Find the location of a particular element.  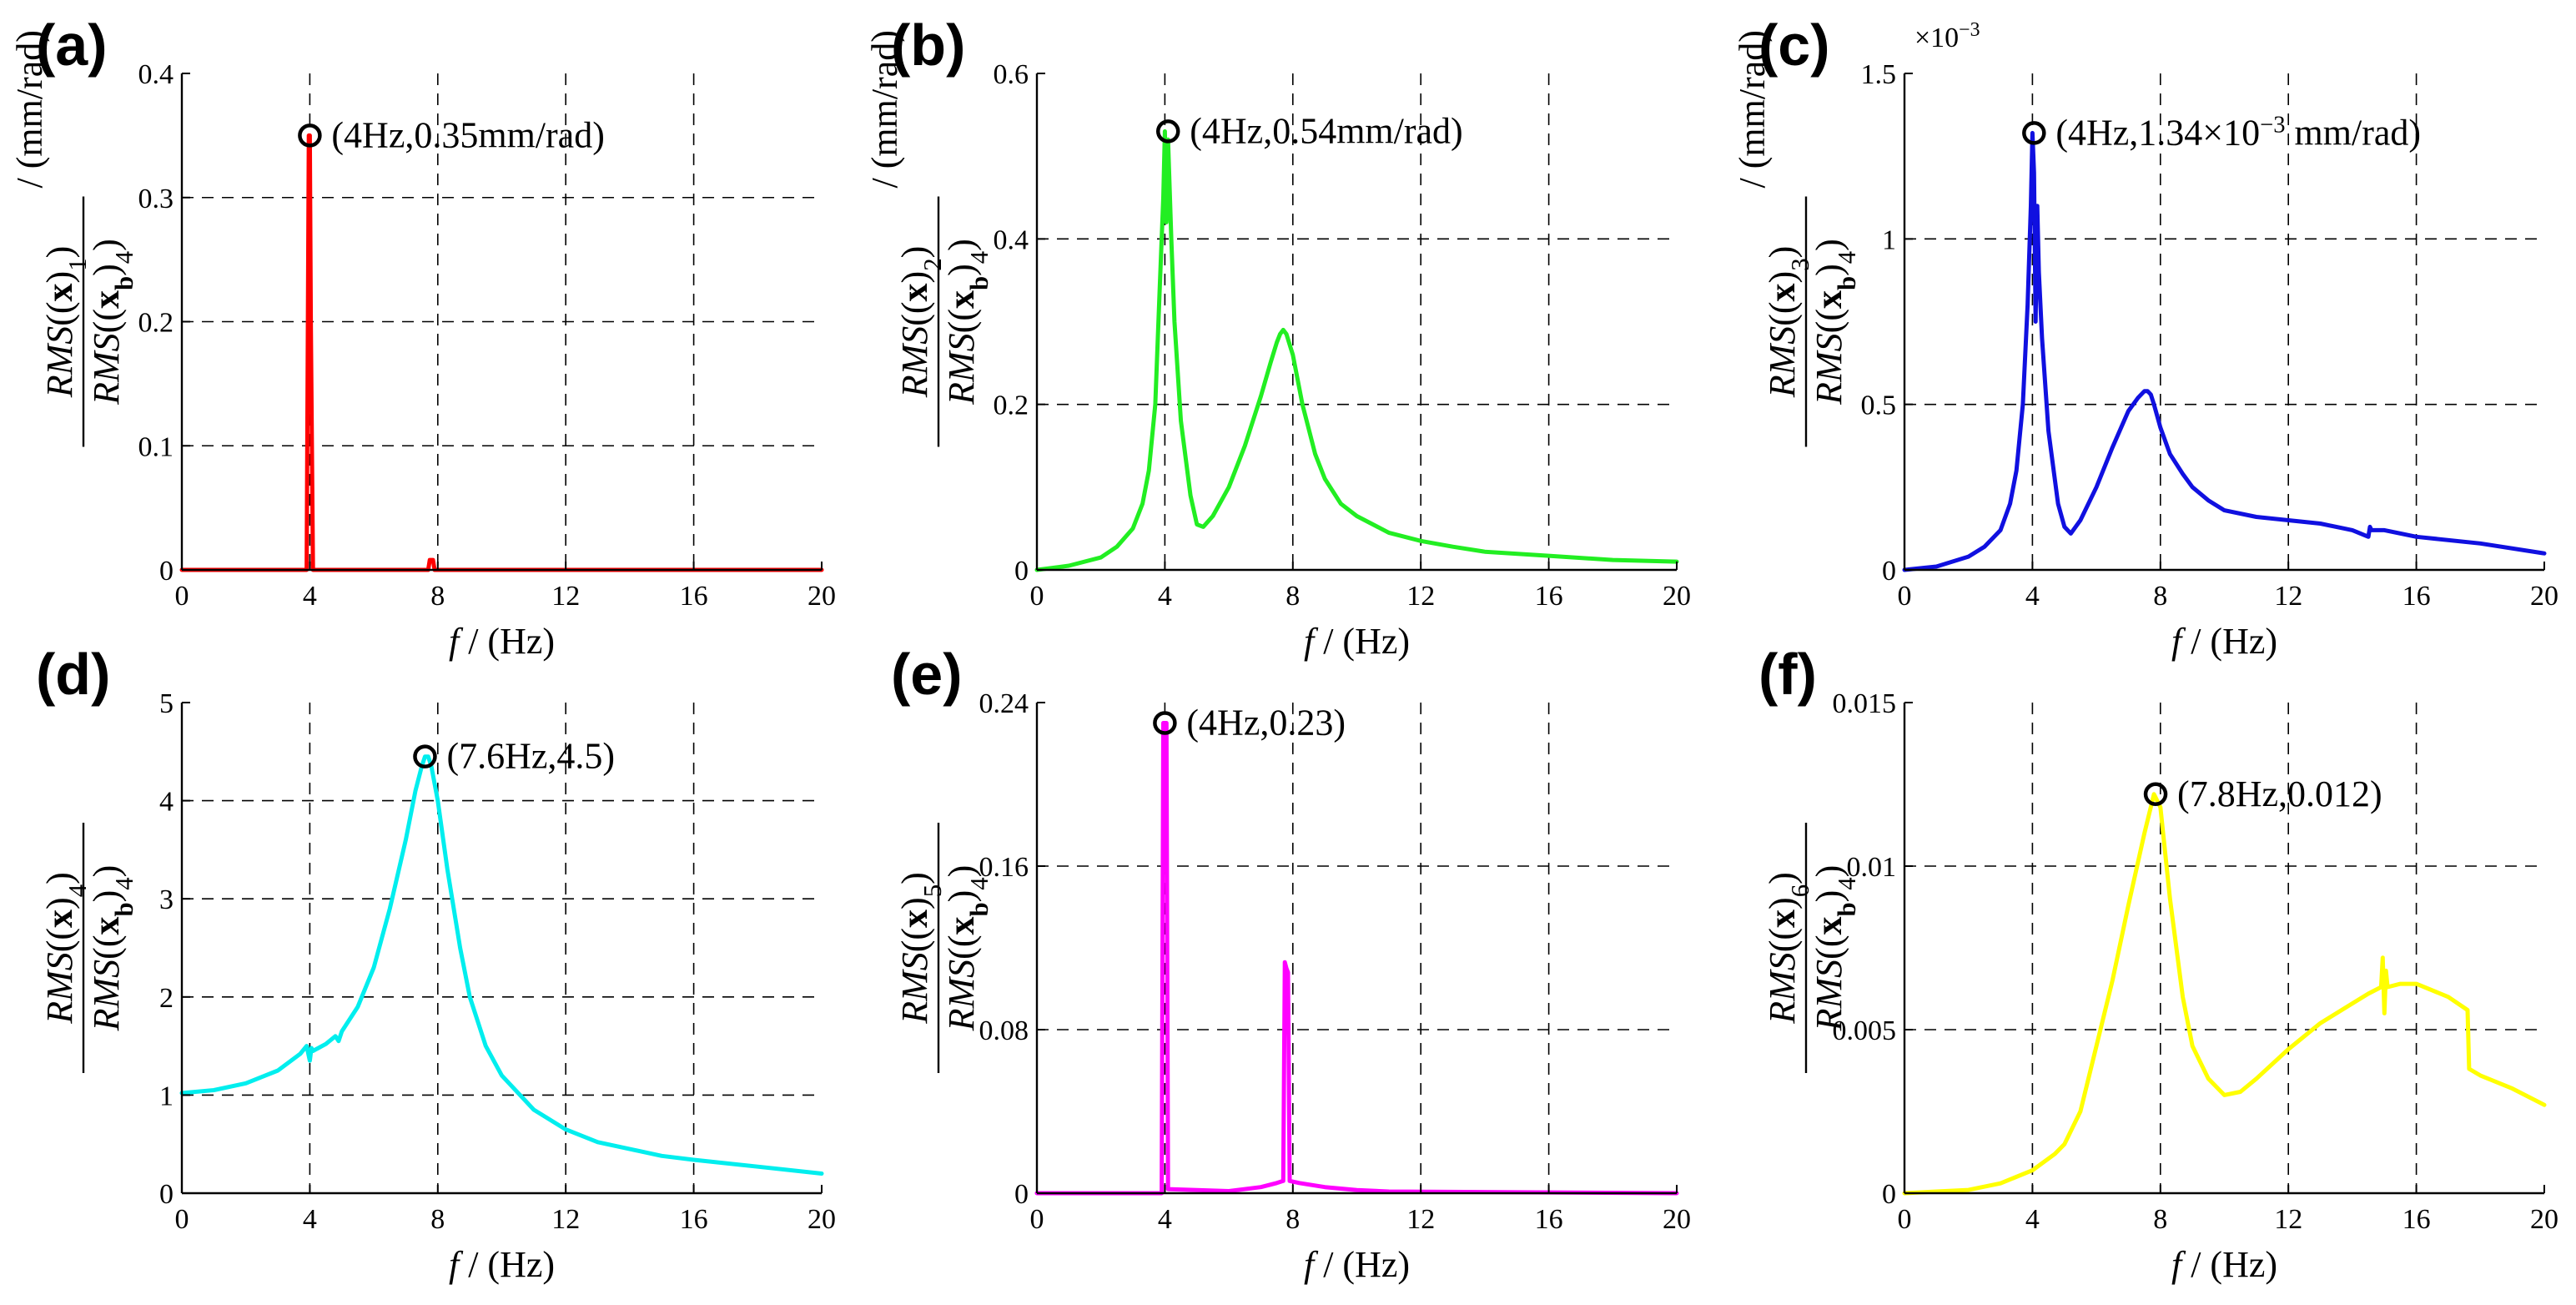

panel-label: (d) is located at coordinates (73, 674).